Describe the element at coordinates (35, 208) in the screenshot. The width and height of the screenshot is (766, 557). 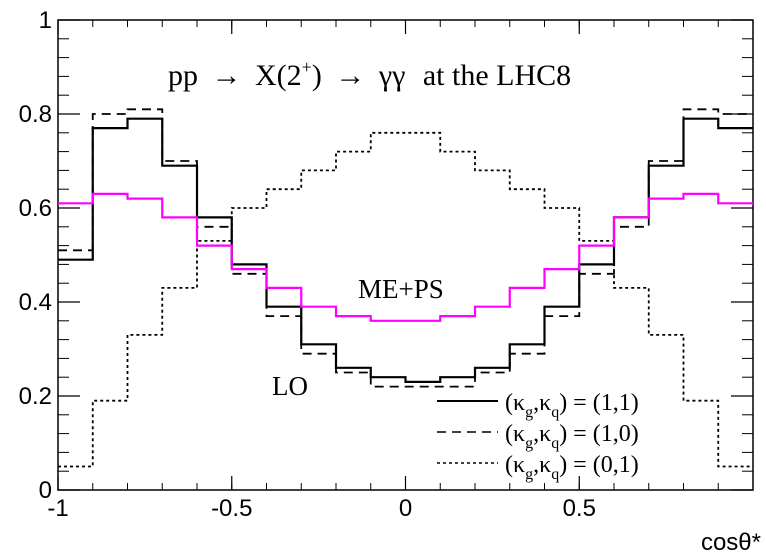
I see `y-tick-label: 0.6` at that location.